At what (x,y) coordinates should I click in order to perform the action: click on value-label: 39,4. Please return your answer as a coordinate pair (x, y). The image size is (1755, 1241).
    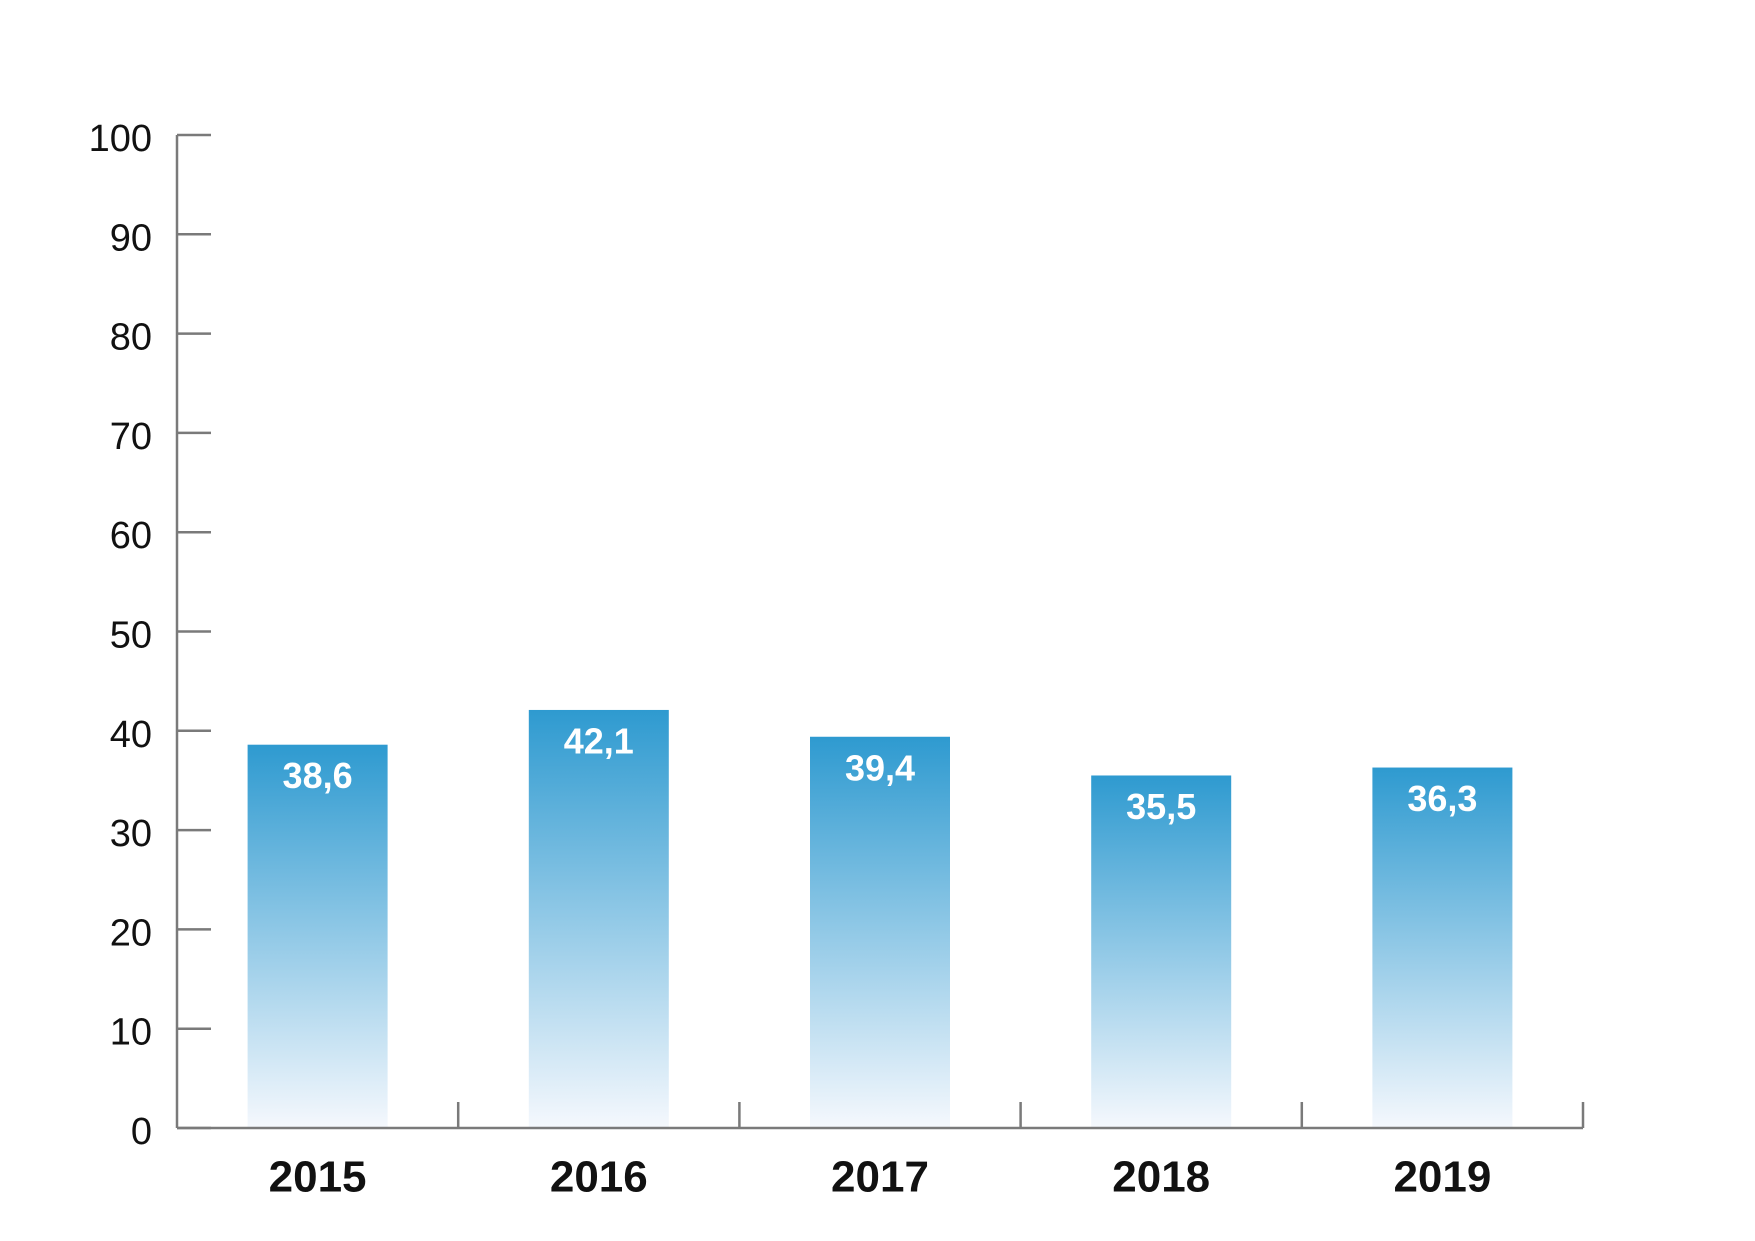
    Looking at the image, I should click on (880, 767).